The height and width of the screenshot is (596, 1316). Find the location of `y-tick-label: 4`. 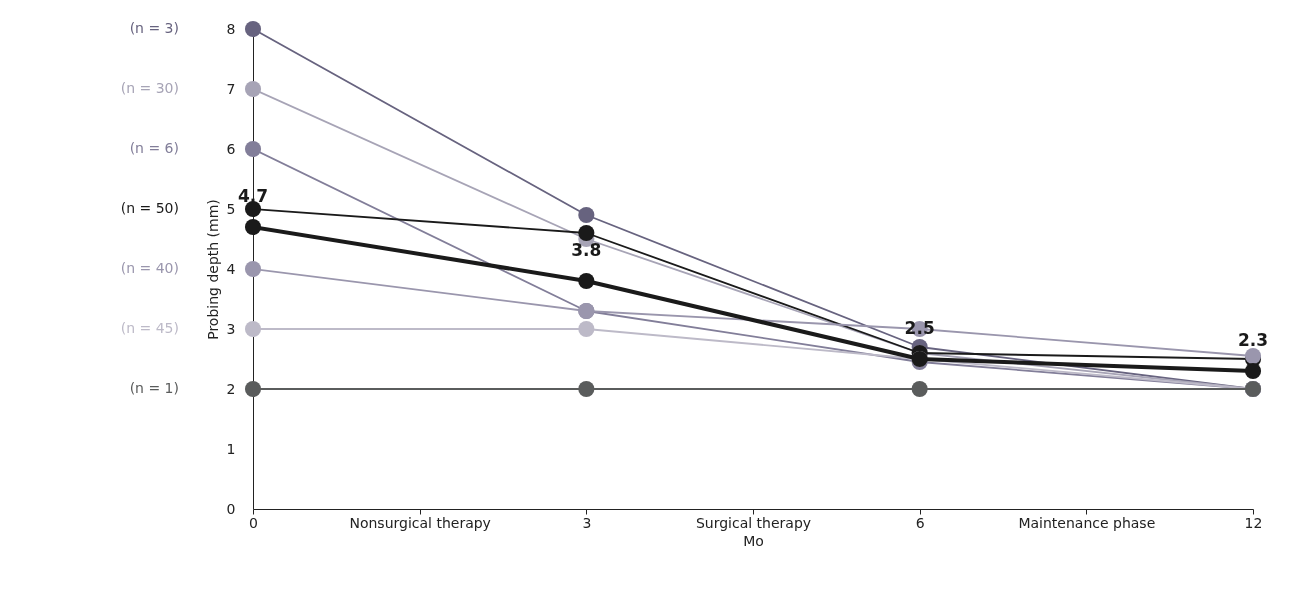

y-tick-label: 4 is located at coordinates (231, 268).